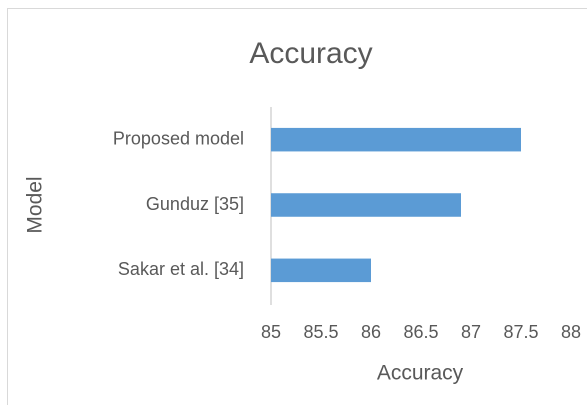  What do you see at coordinates (571, 332) in the screenshot?
I see `x-tick-label: 88` at bounding box center [571, 332].